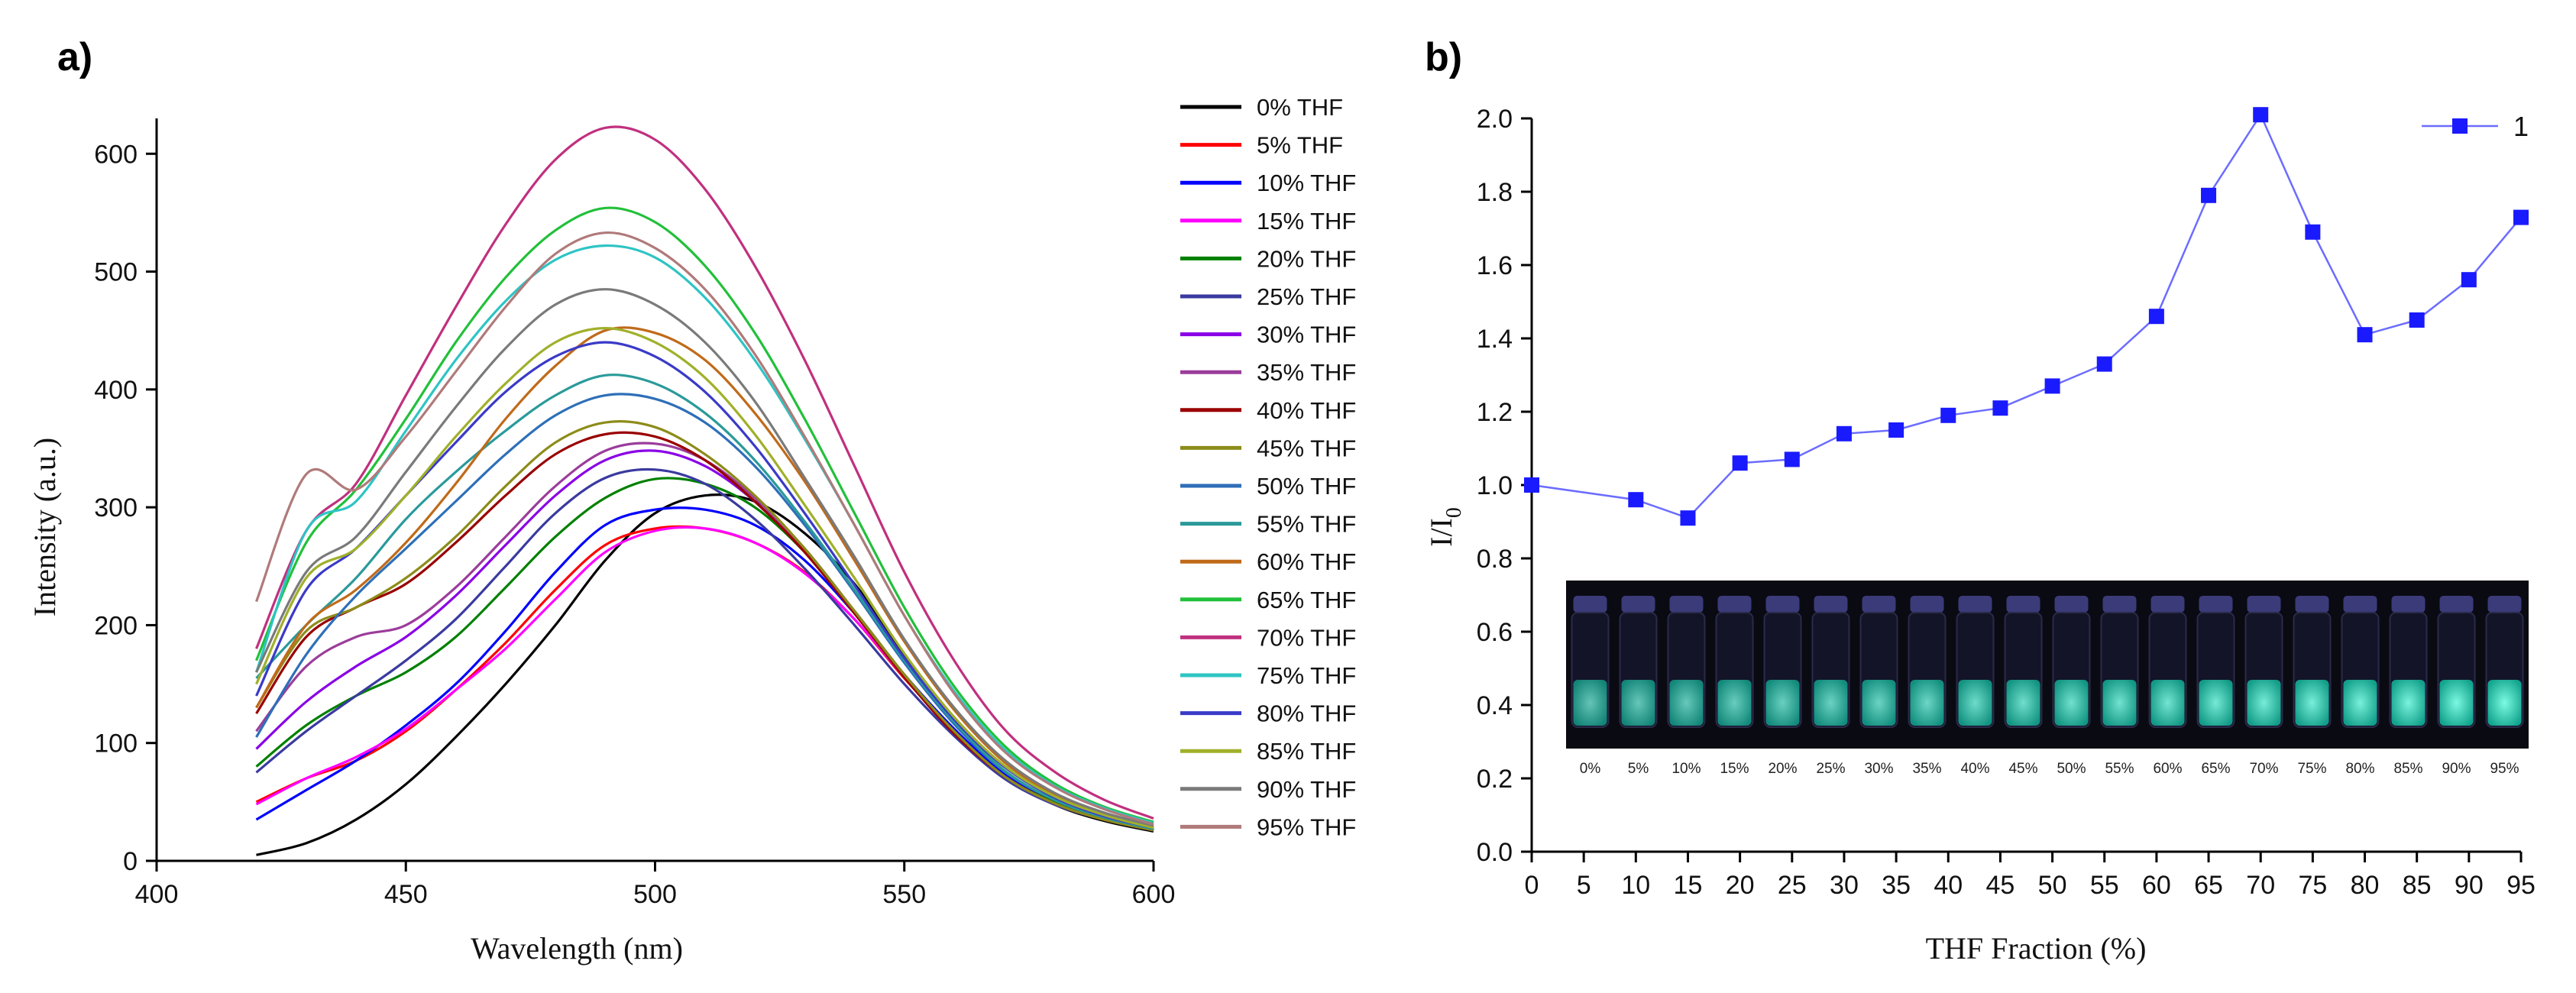 The height and width of the screenshot is (993, 2576). I want to click on legend-label-14: 70% THF, so click(1306, 637).